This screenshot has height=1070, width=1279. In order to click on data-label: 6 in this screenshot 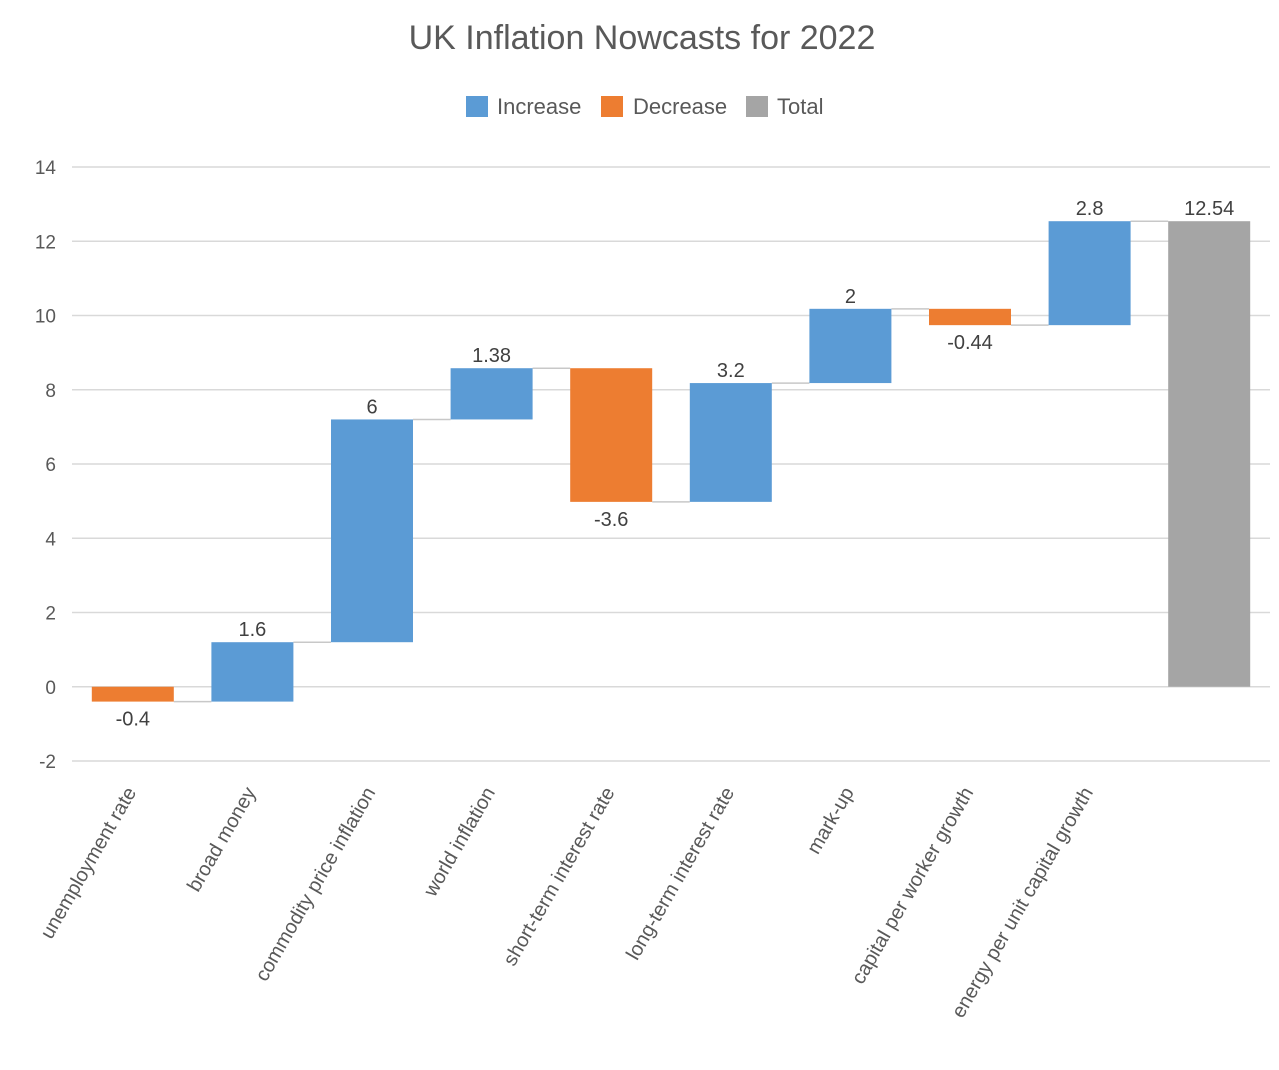, I will do `click(371, 407)`.